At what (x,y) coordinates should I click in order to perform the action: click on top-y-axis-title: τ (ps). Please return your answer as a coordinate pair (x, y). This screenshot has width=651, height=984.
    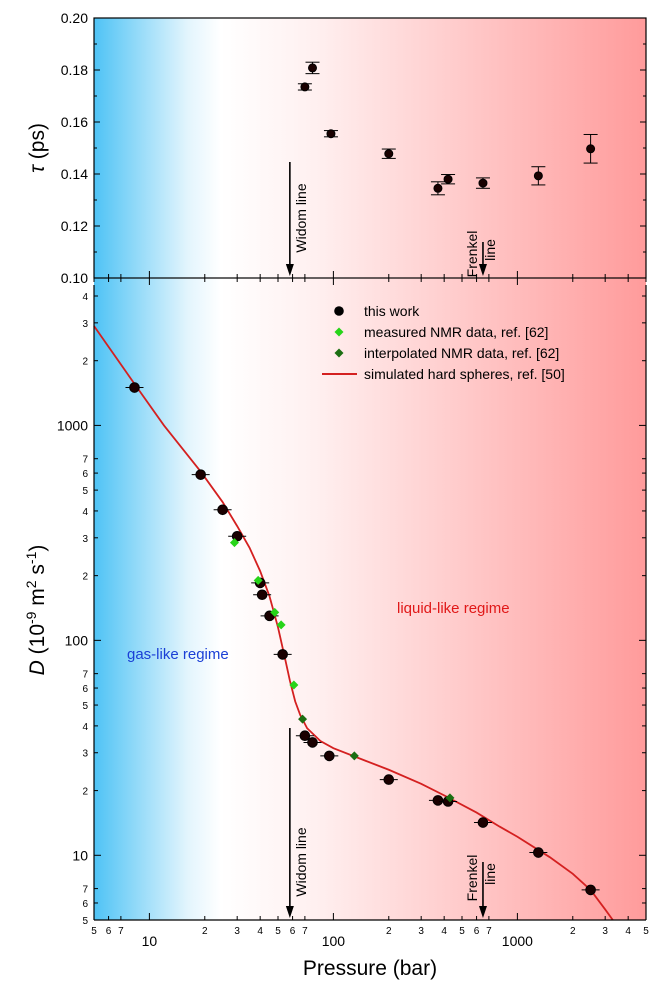
    Looking at the image, I should click on (37, 148).